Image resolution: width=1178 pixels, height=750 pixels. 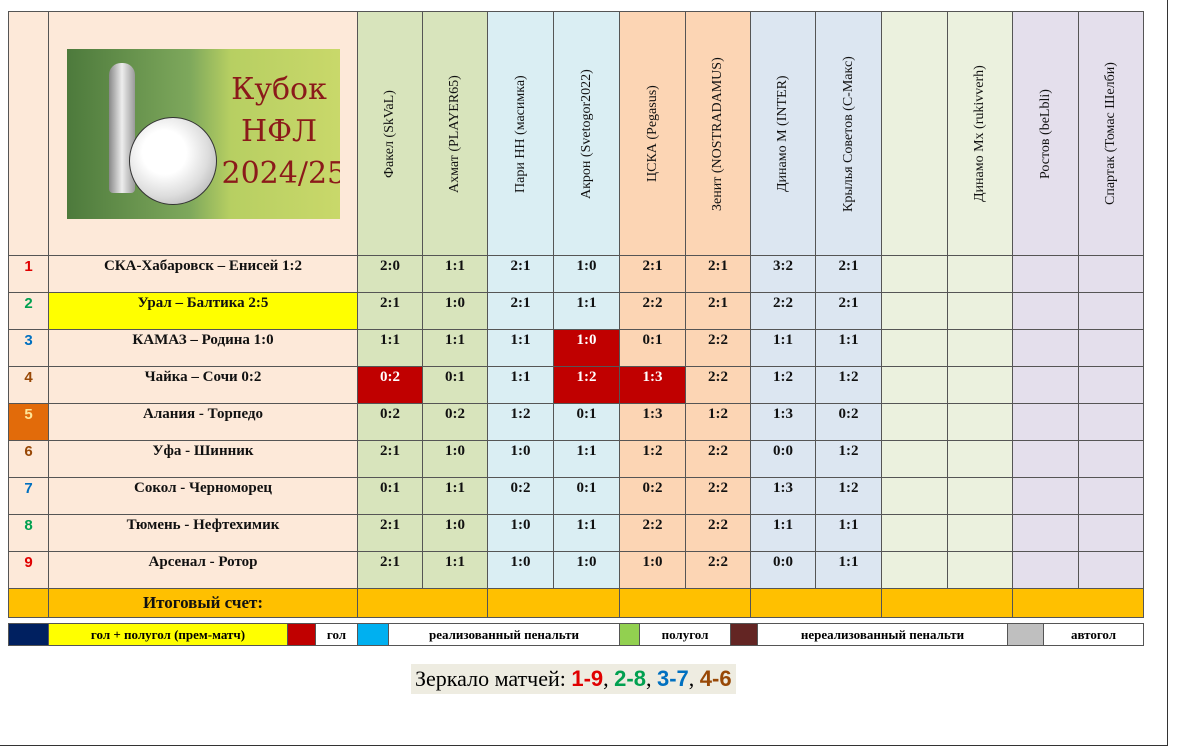 I want to click on legend-label: полугол, so click(x=685, y=634).